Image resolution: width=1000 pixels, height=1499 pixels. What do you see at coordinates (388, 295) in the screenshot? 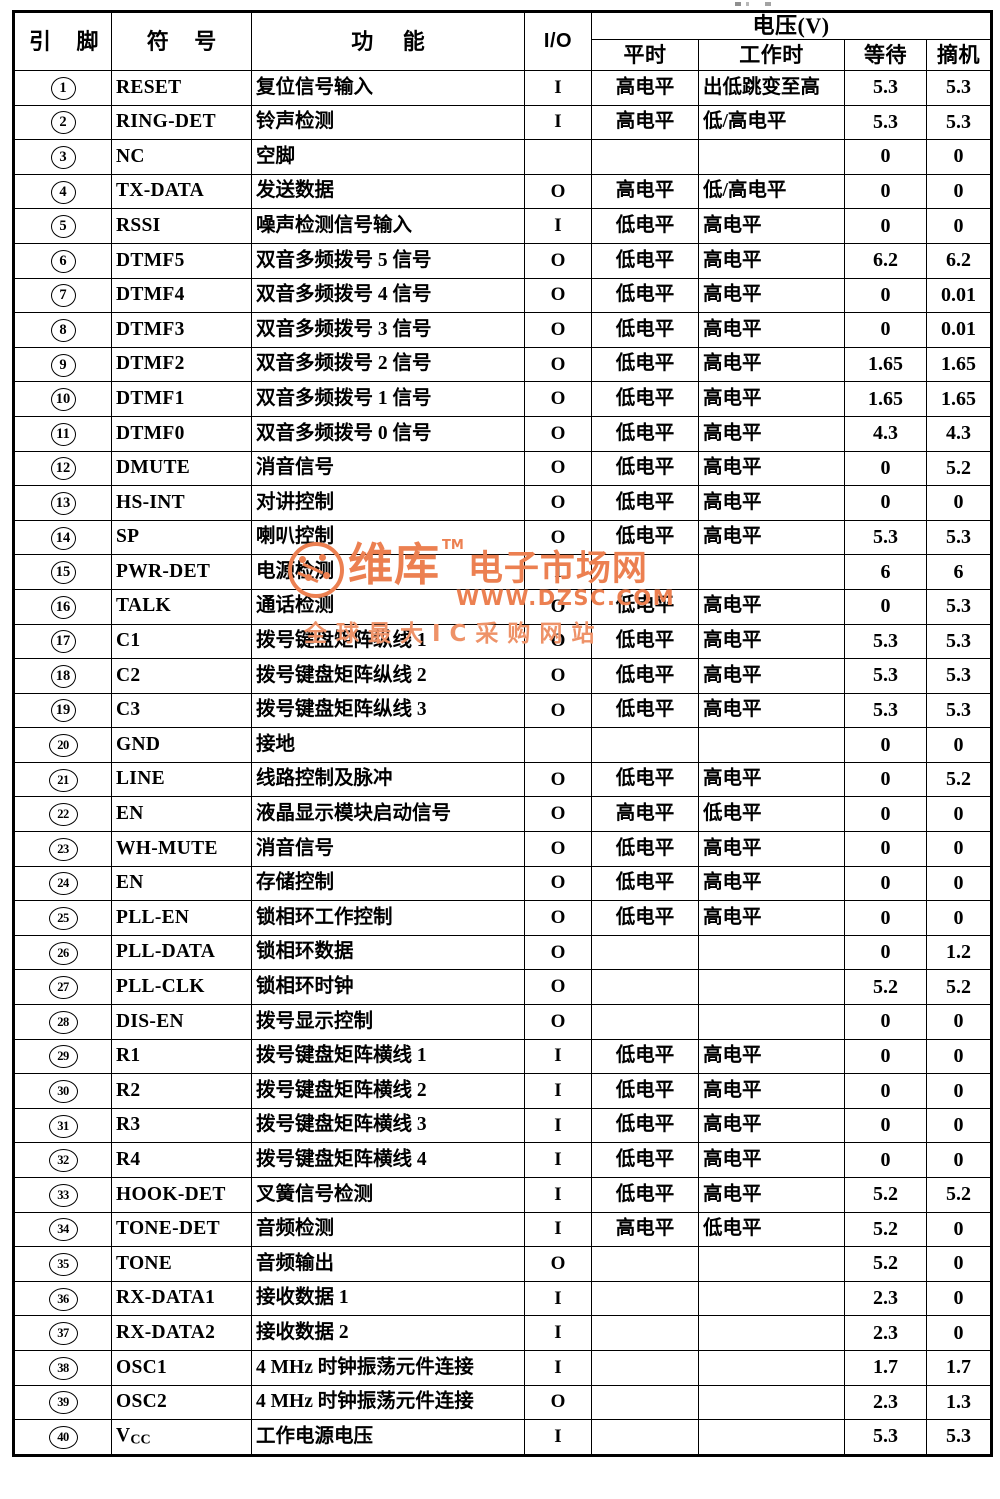
I see `cell-function: 双音多频拨号 4 信号` at bounding box center [388, 295].